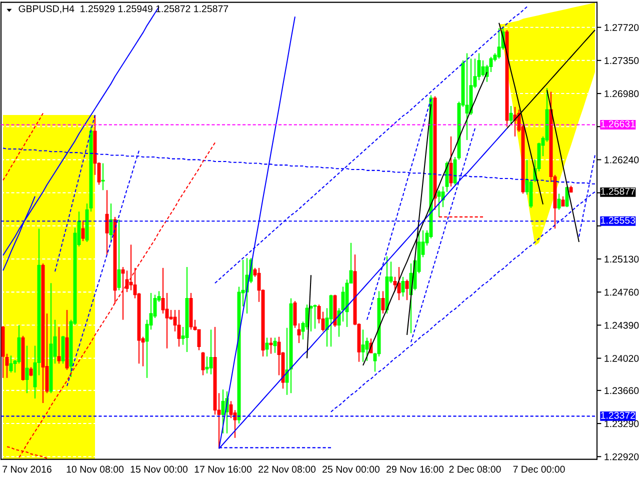 The height and width of the screenshot is (480, 640). Describe the element at coordinates (621, 160) in the screenshot. I see `y-tick-label: 1.26240` at that location.